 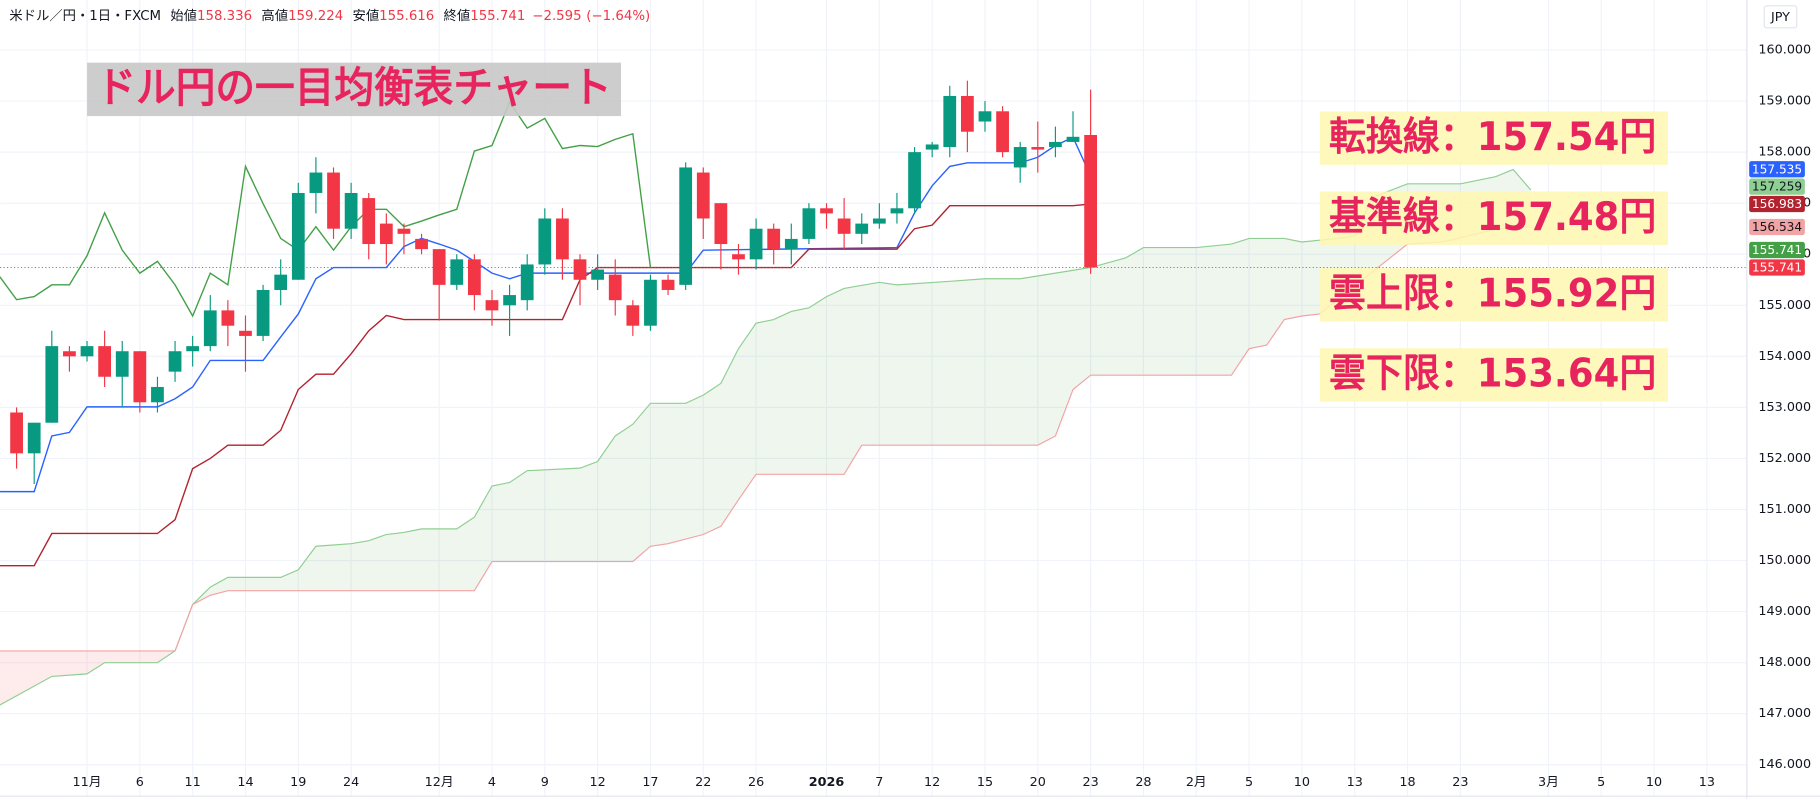 I want to click on y-tick-label: 151.000, so click(x=1784, y=509).